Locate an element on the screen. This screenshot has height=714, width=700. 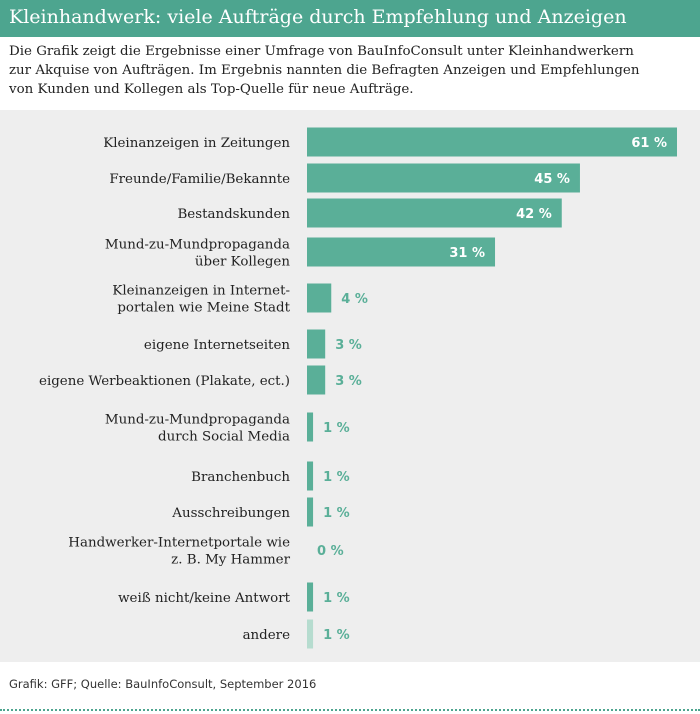
category-label: über Kollegen is located at coordinates (242, 262).